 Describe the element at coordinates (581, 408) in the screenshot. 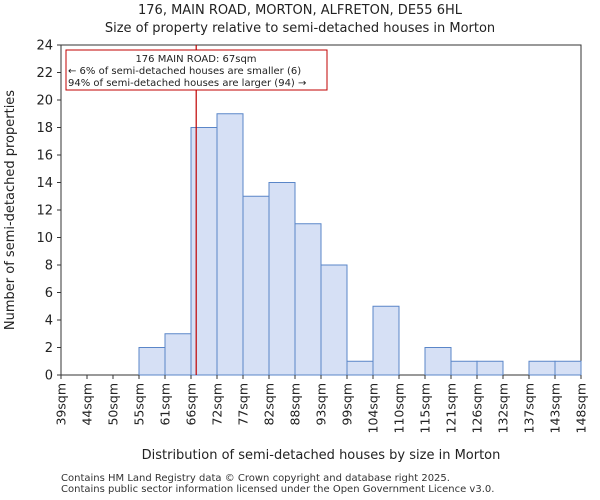

I see `x-tick-label: 148sqm` at that location.